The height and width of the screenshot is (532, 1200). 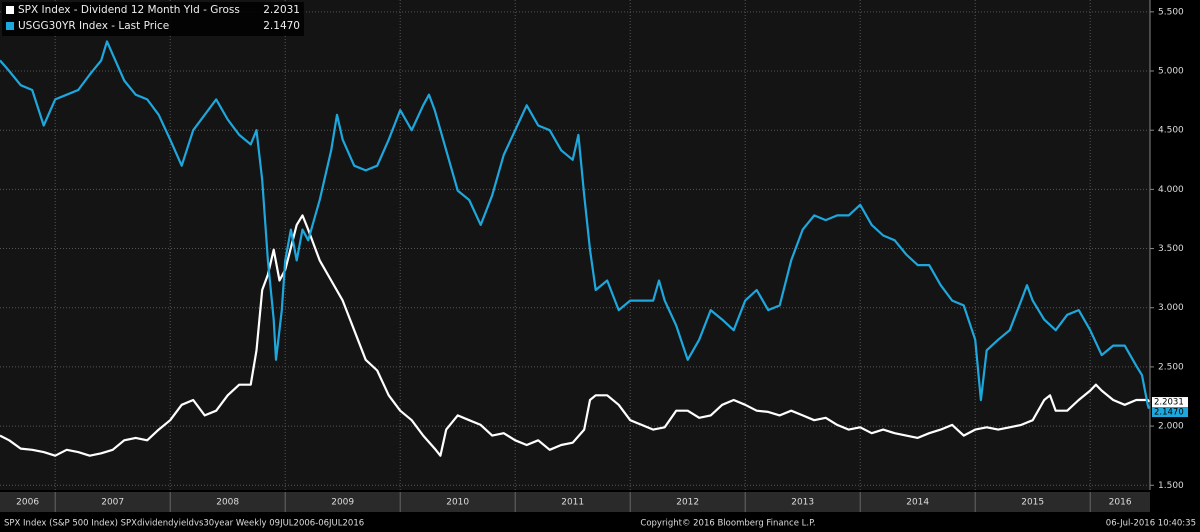 I want to click on x-tick-label: 2015, so click(x=1032, y=503).